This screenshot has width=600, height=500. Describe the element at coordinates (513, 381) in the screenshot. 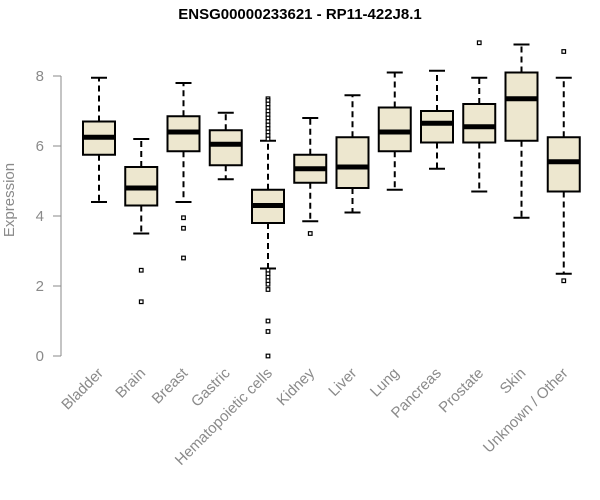

I see `x-tick-label: Skin` at that location.